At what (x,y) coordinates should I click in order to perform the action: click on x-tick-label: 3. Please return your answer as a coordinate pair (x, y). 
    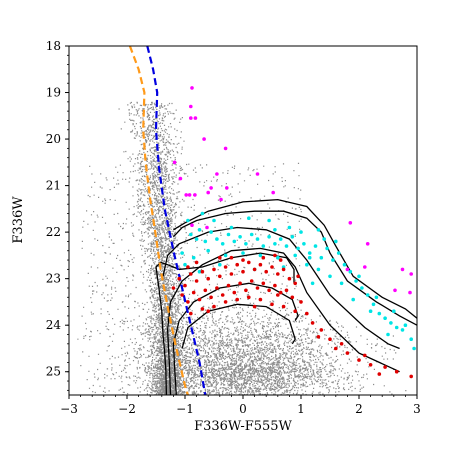
    Looking at the image, I should click on (417, 409).